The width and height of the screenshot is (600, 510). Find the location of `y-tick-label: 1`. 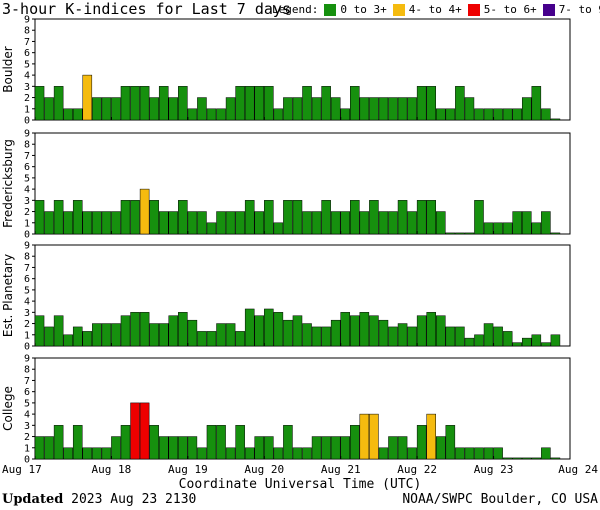

y-tick-label: 1 is located at coordinates (27, 448).